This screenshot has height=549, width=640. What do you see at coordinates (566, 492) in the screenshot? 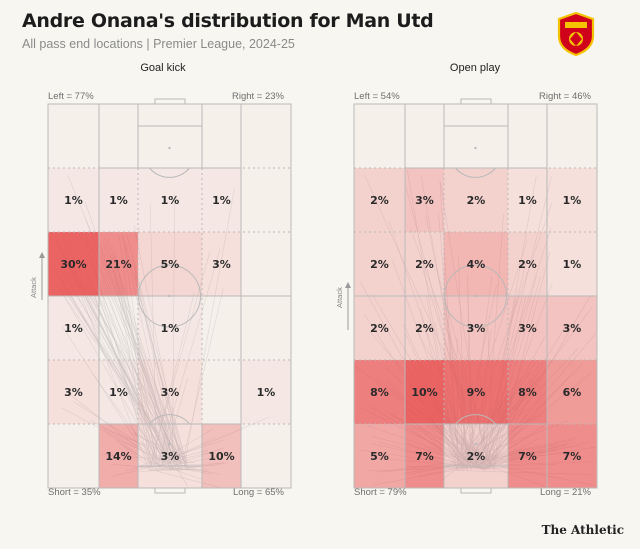
I see `bottom-right-label: Long = 21%` at bounding box center [566, 492].